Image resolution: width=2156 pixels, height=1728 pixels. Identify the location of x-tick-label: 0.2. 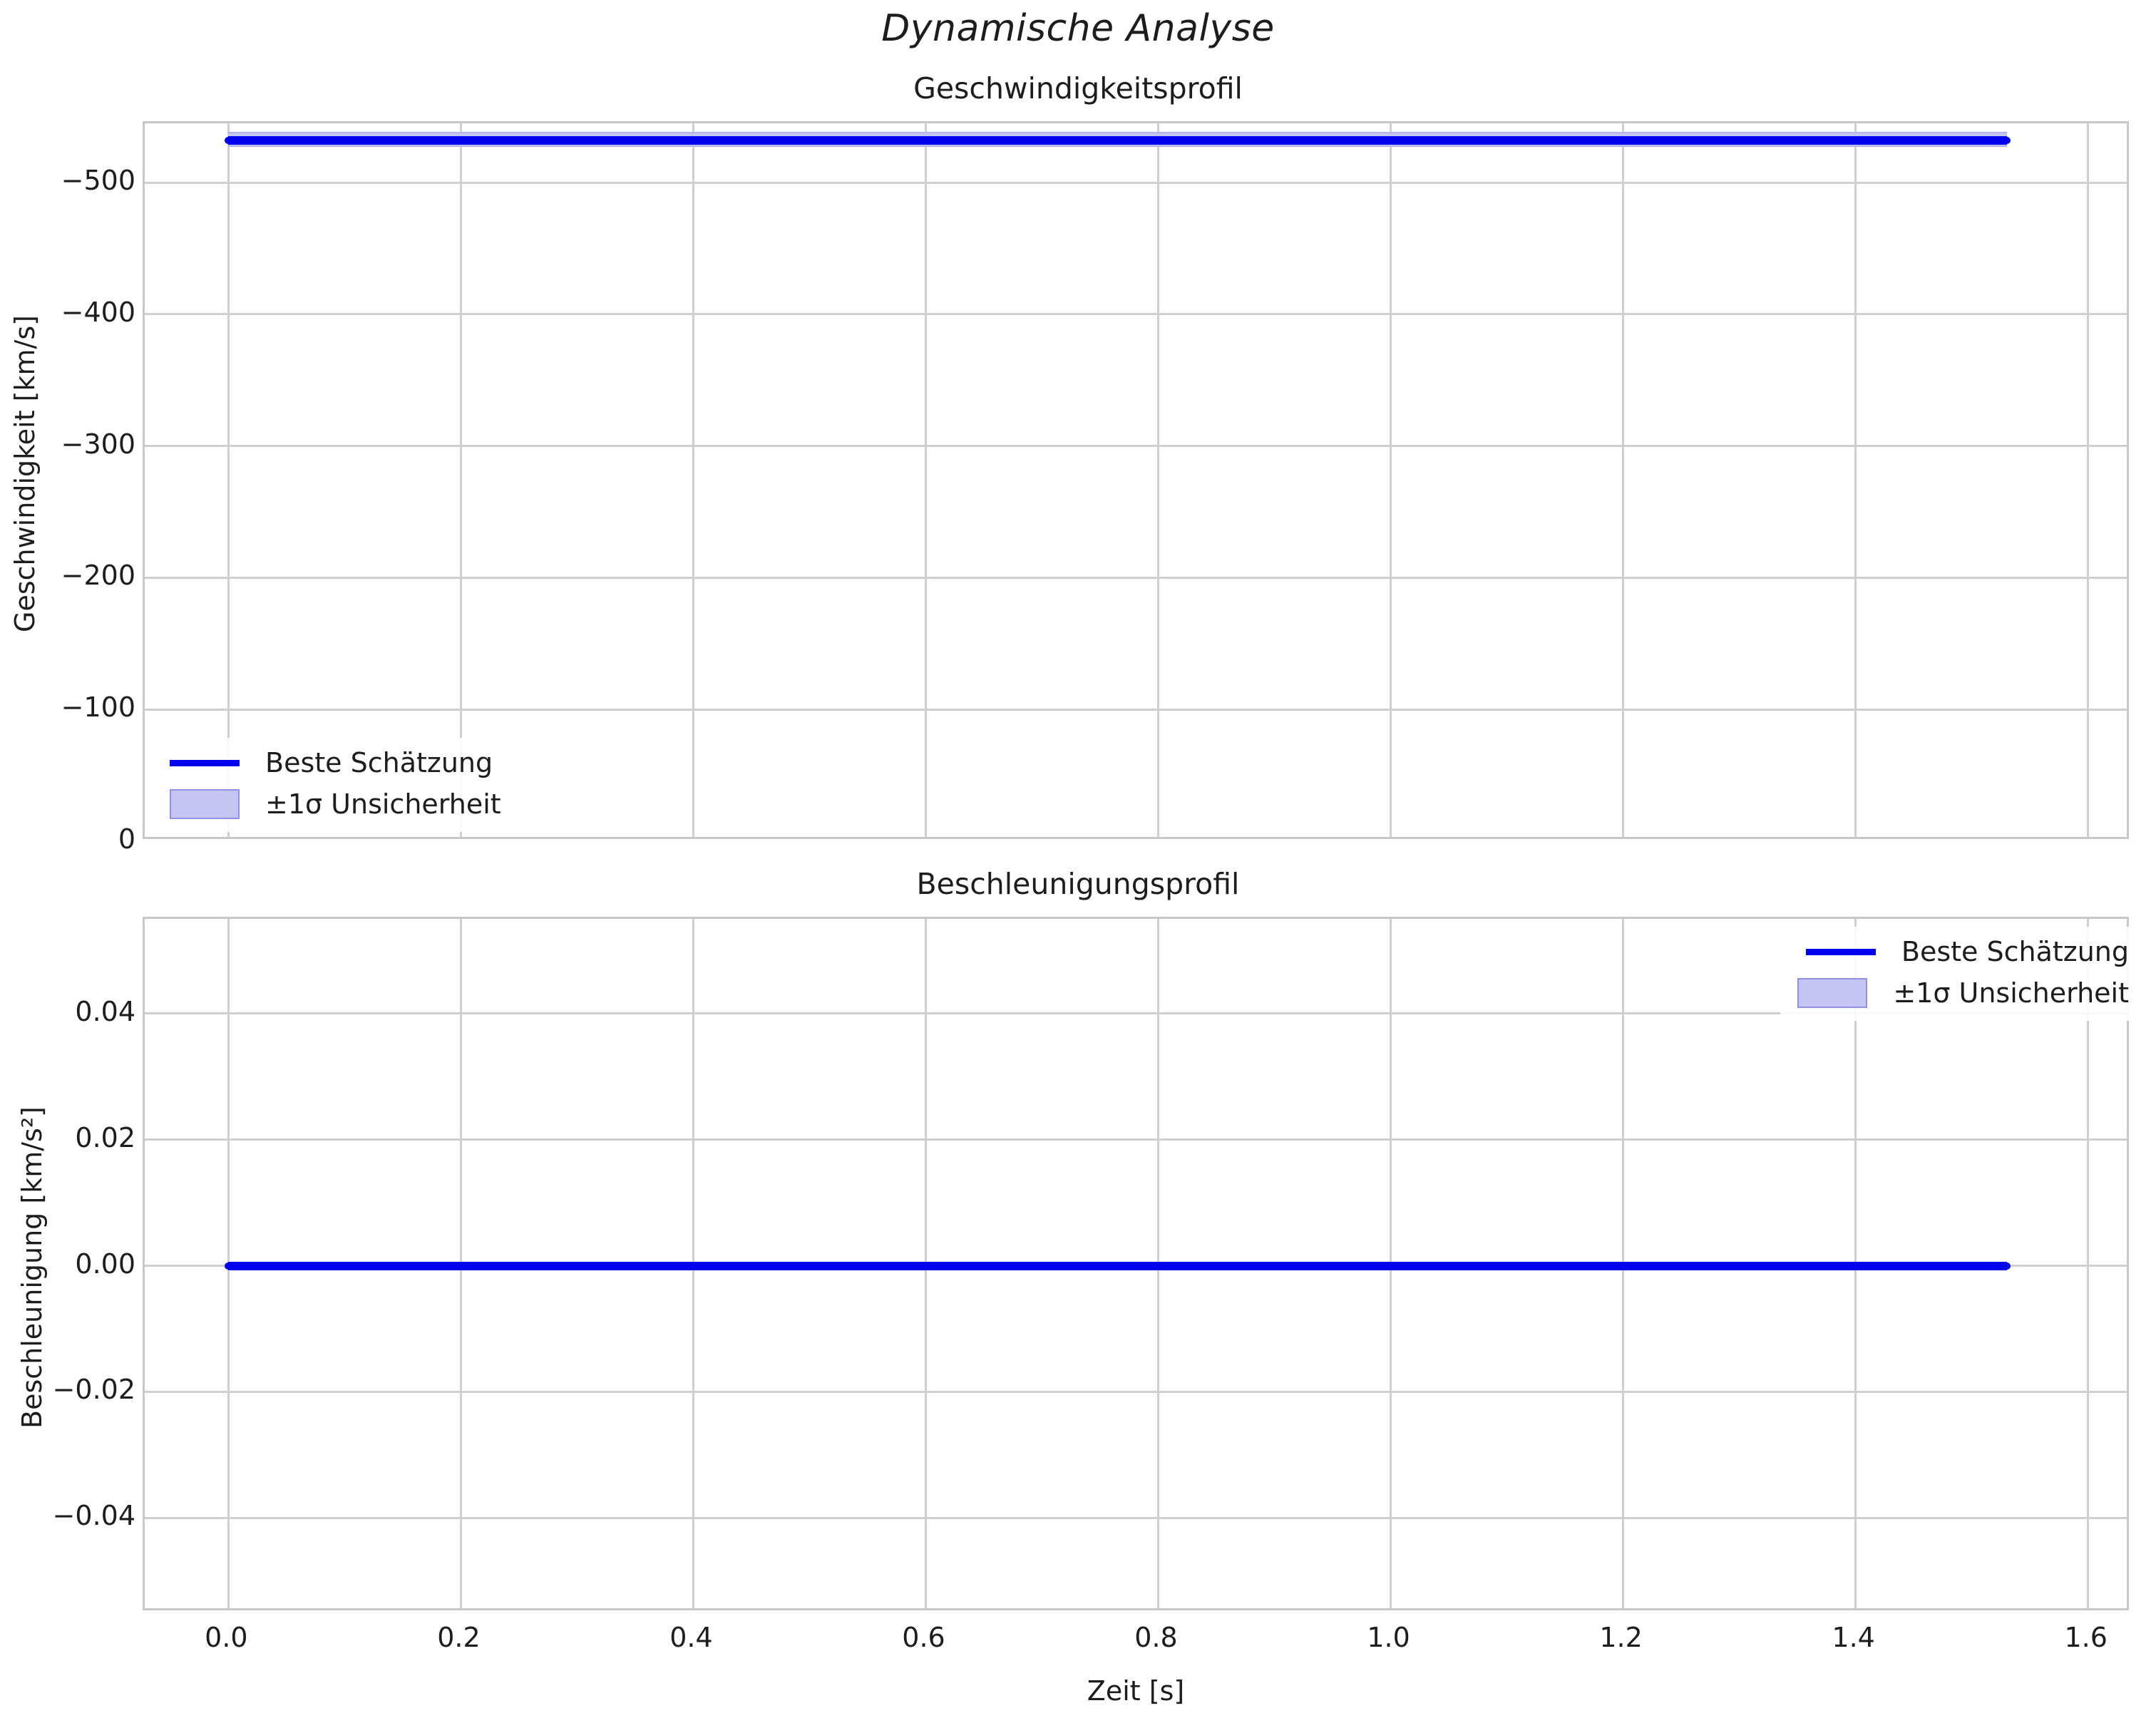
(459, 1637).